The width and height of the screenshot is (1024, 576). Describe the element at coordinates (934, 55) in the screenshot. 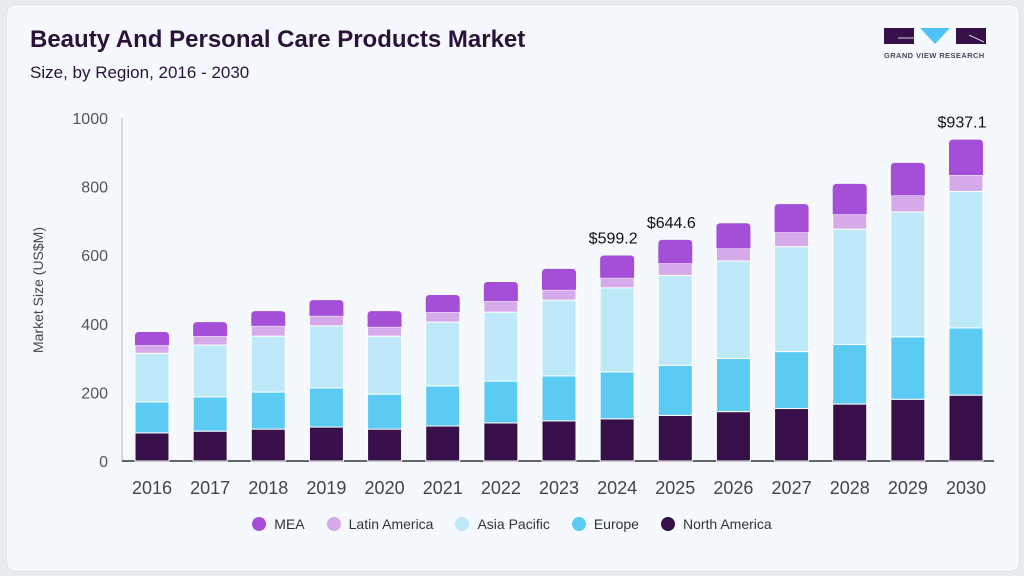

I see `logo-text: GRAND VIEW RESEARCH` at that location.